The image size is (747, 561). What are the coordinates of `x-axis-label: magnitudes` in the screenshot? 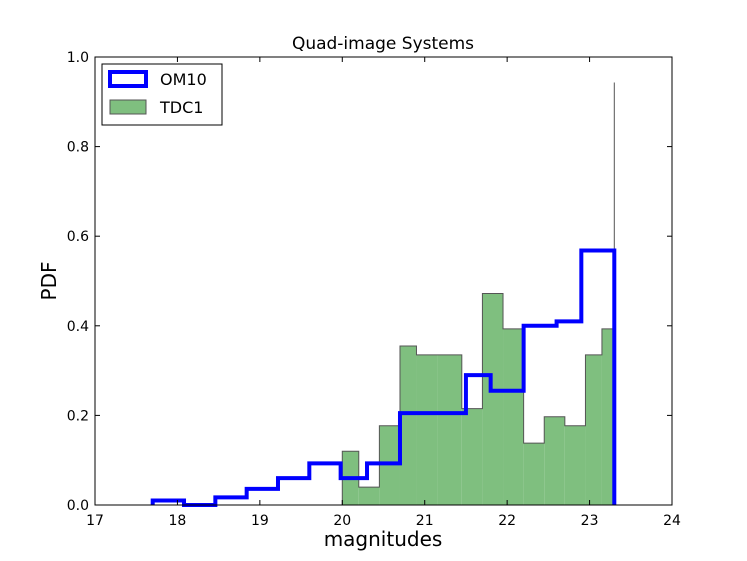 It's located at (383, 539).